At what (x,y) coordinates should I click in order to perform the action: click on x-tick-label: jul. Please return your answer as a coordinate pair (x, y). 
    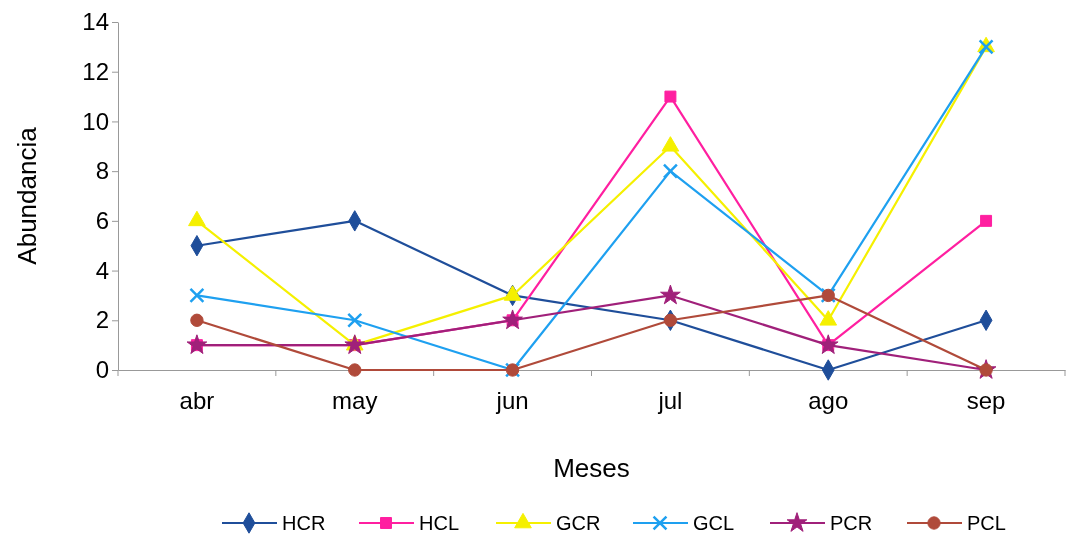
    Looking at the image, I should click on (670, 401).